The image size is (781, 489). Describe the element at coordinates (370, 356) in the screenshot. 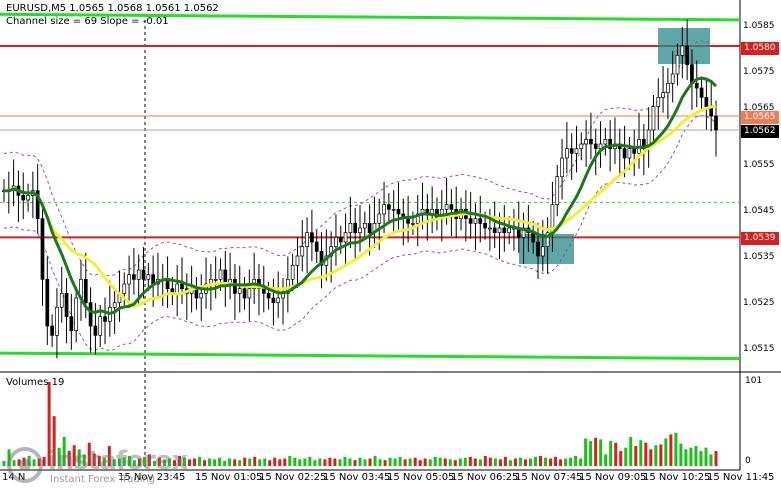

I see `channel-lower-line` at that location.